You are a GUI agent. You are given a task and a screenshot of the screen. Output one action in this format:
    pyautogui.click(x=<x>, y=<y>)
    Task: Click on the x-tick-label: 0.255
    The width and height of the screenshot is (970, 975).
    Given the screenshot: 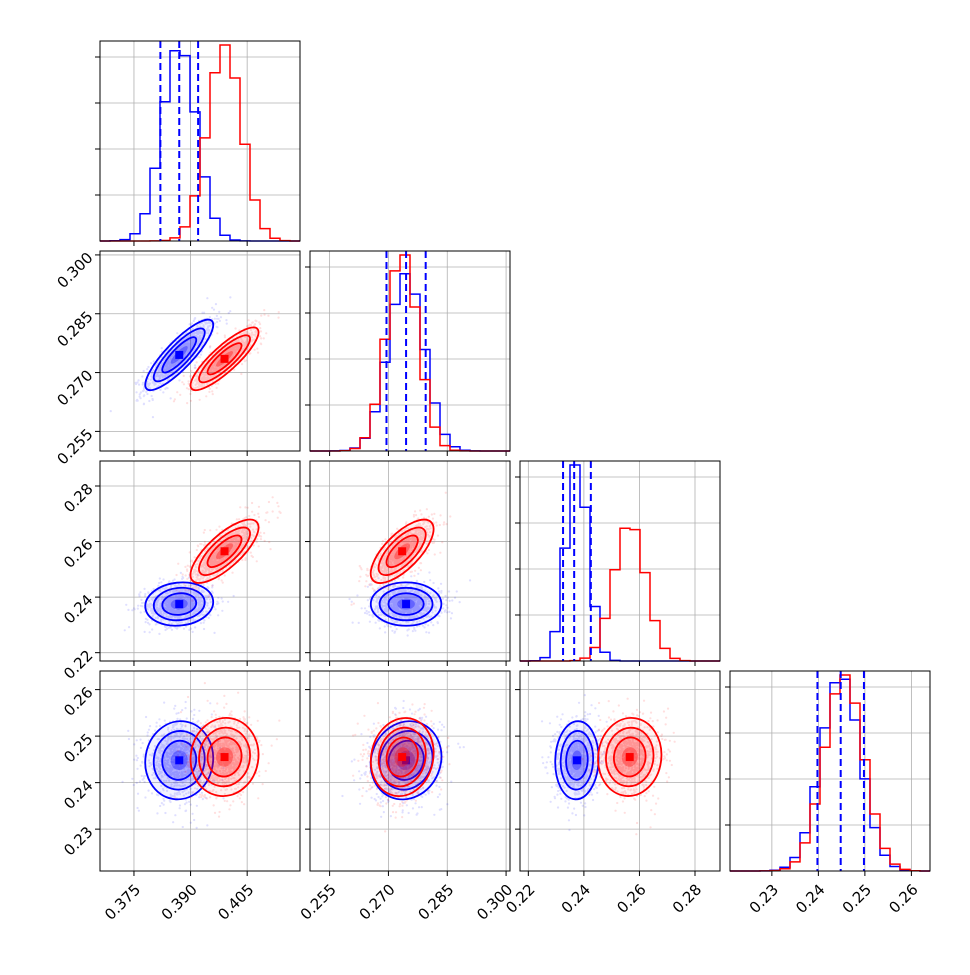 What is the action you would take?
    pyautogui.click(x=318, y=902)
    